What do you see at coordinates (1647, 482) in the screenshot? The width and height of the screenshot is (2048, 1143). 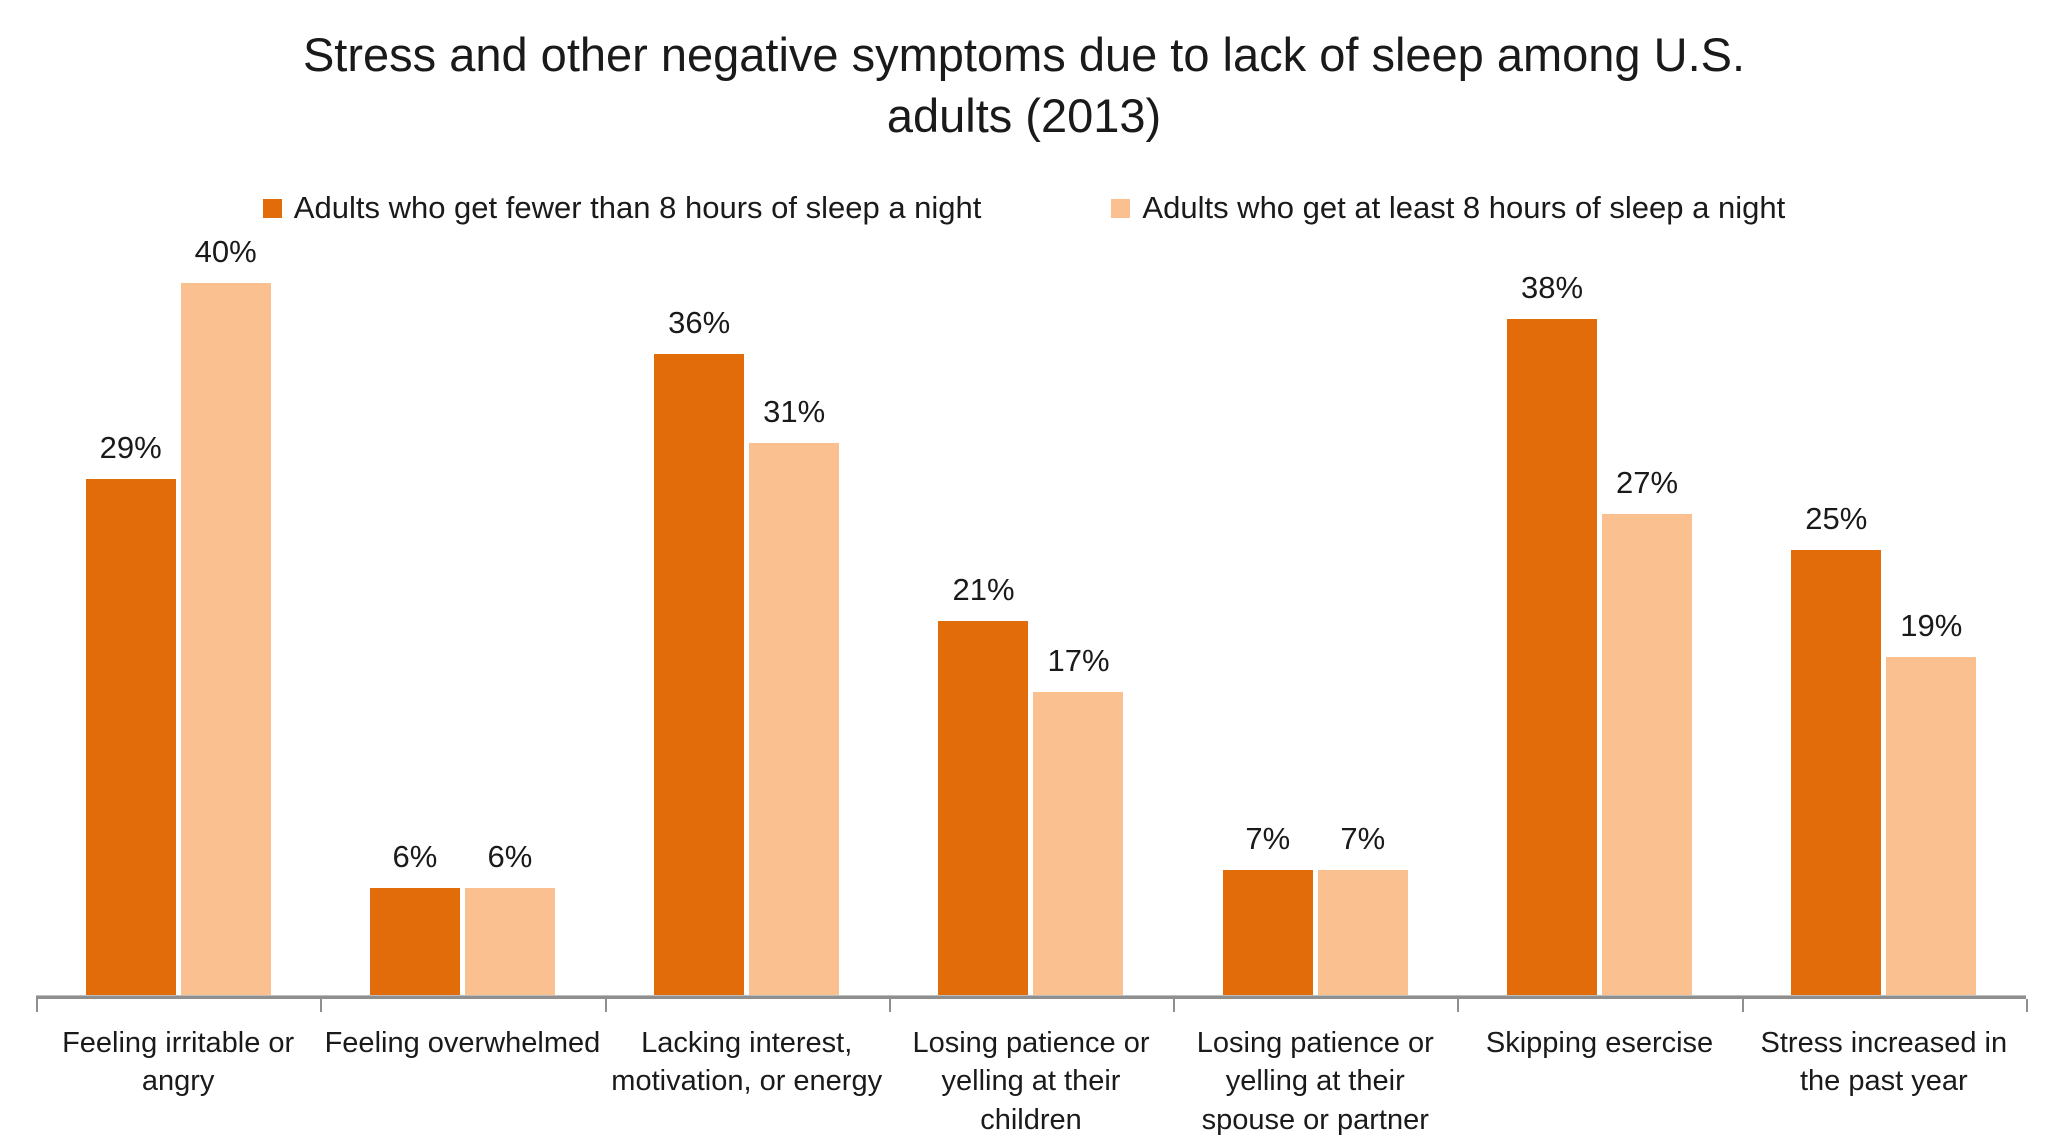 I see `bar-value-label: 27%` at bounding box center [1647, 482].